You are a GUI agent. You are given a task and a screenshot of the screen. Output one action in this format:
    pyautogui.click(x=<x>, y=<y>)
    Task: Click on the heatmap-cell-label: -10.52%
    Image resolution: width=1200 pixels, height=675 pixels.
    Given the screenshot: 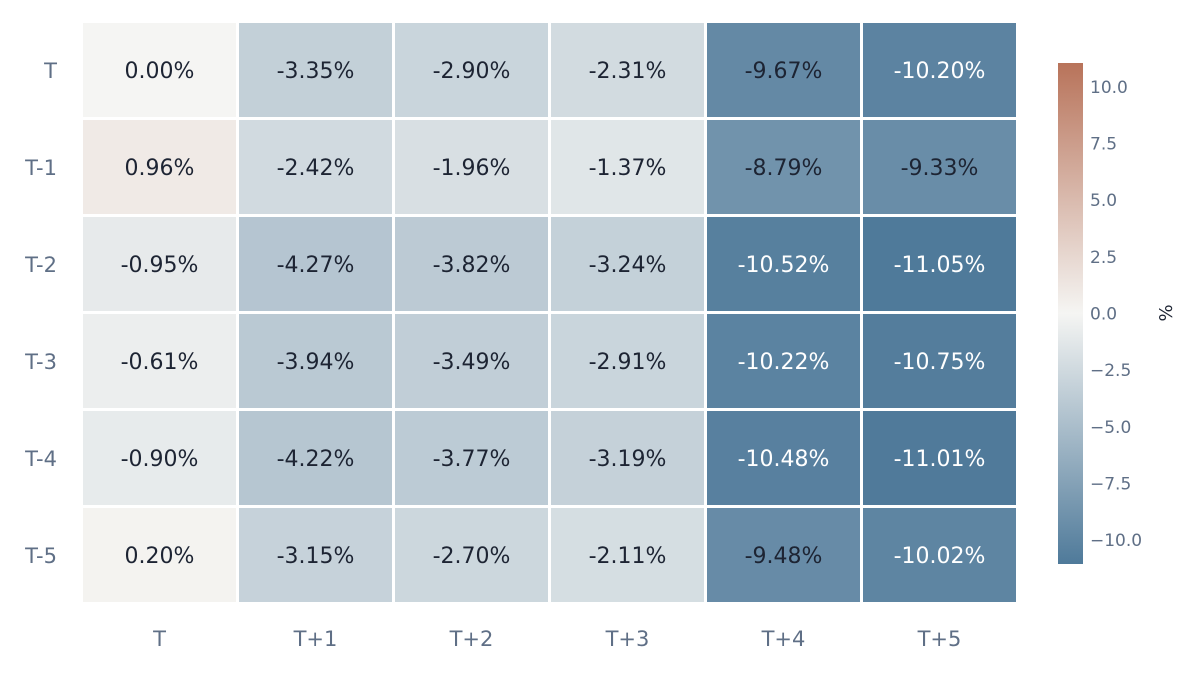 What is the action you would take?
    pyautogui.click(x=784, y=265)
    